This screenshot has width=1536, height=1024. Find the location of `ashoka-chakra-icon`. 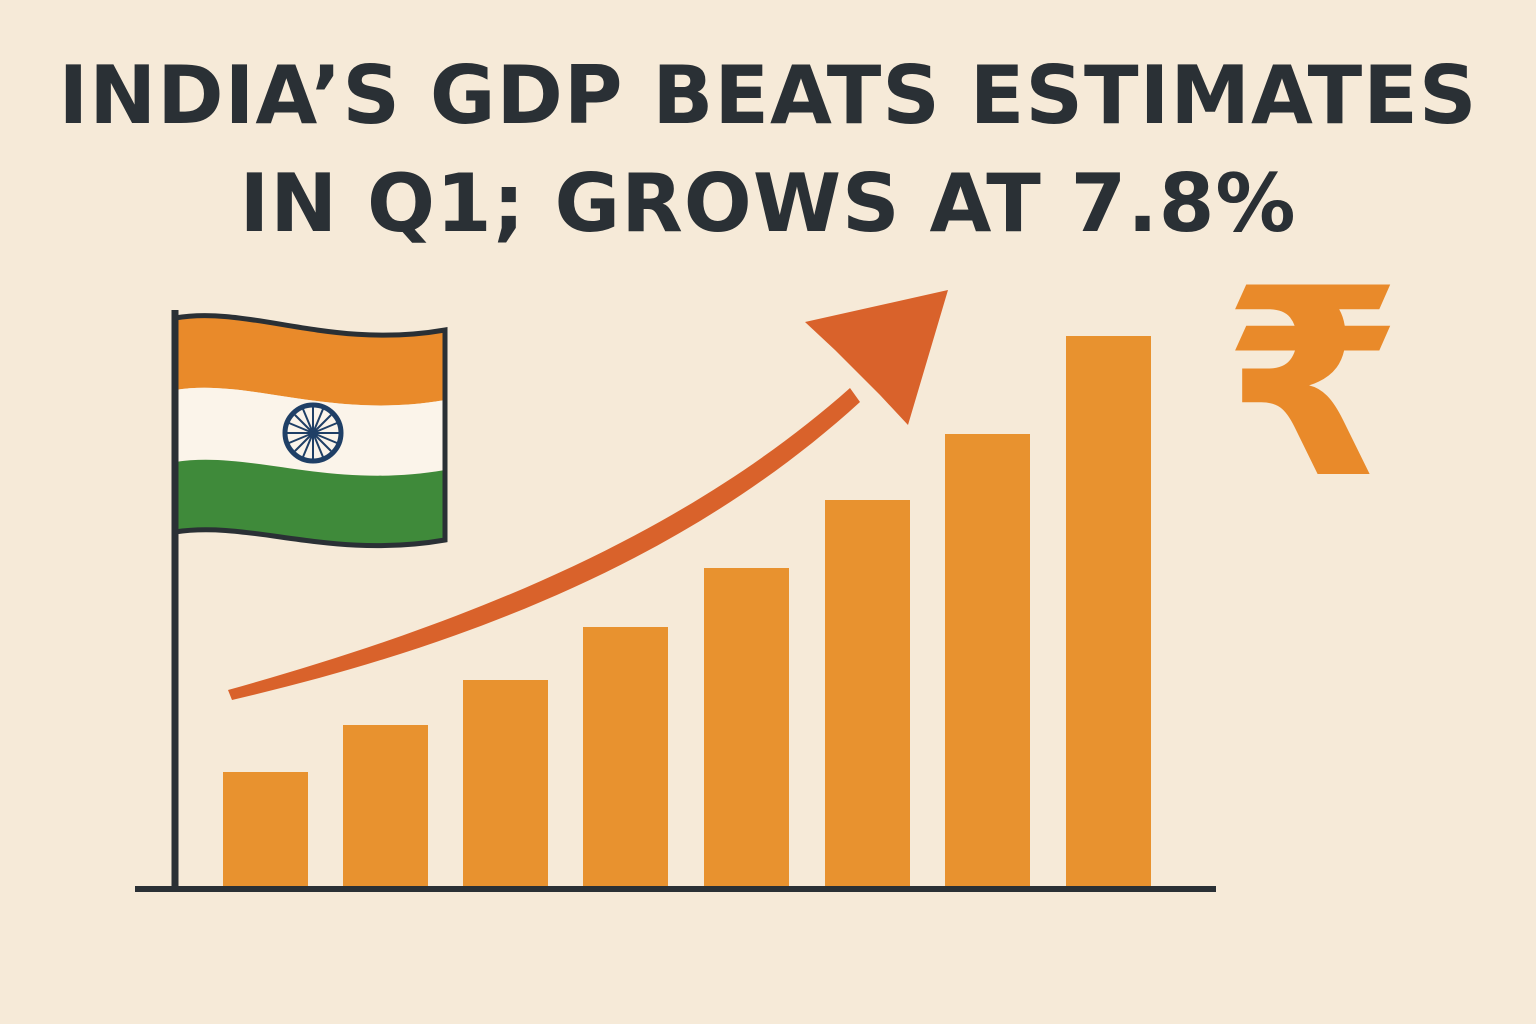

ashoka-chakra-icon is located at coordinates (313, 433).